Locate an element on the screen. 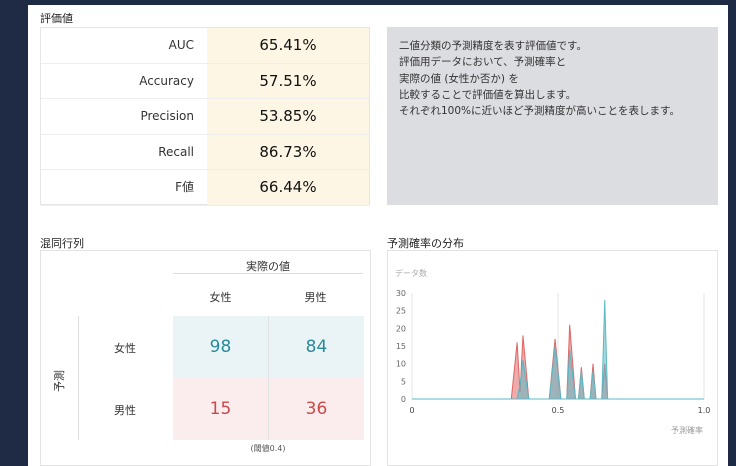 The width and height of the screenshot is (736, 466). description-line: 実際の値 (女性か否か) を is located at coordinates (459, 78).